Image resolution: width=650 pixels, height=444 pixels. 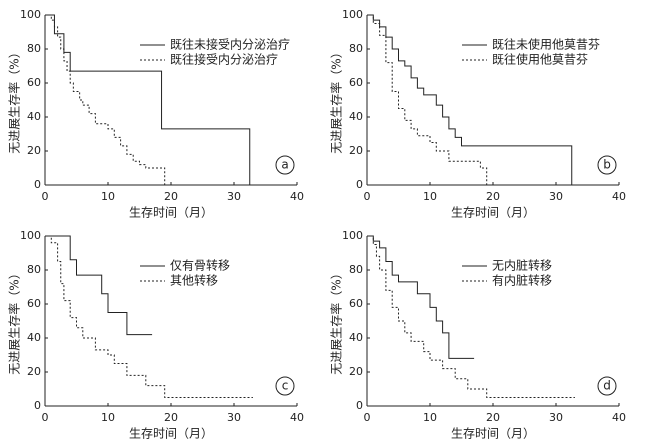 What do you see at coordinates (546, 44) in the screenshot?
I see `legend-label: 既往未使用他莫昔芬` at bounding box center [546, 44].